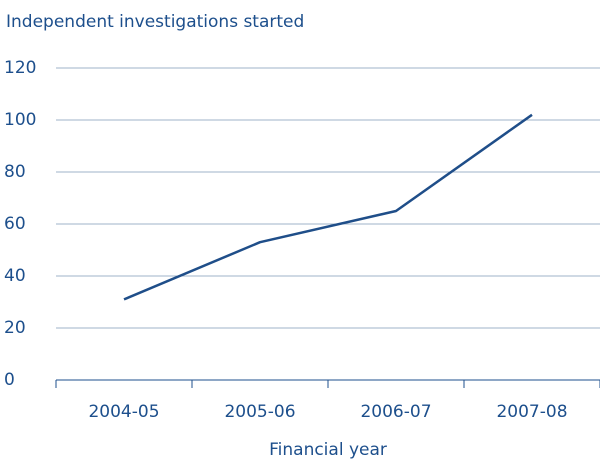  Describe the element at coordinates (15, 224) in the screenshot. I see `y-tick-label: 60` at that location.